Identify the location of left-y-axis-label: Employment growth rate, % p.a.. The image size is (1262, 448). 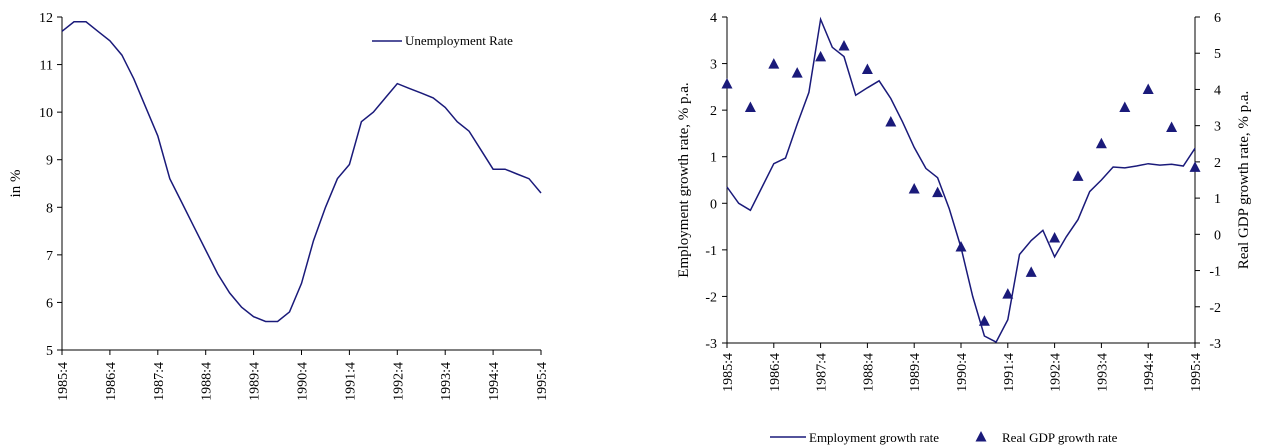
(684, 179).